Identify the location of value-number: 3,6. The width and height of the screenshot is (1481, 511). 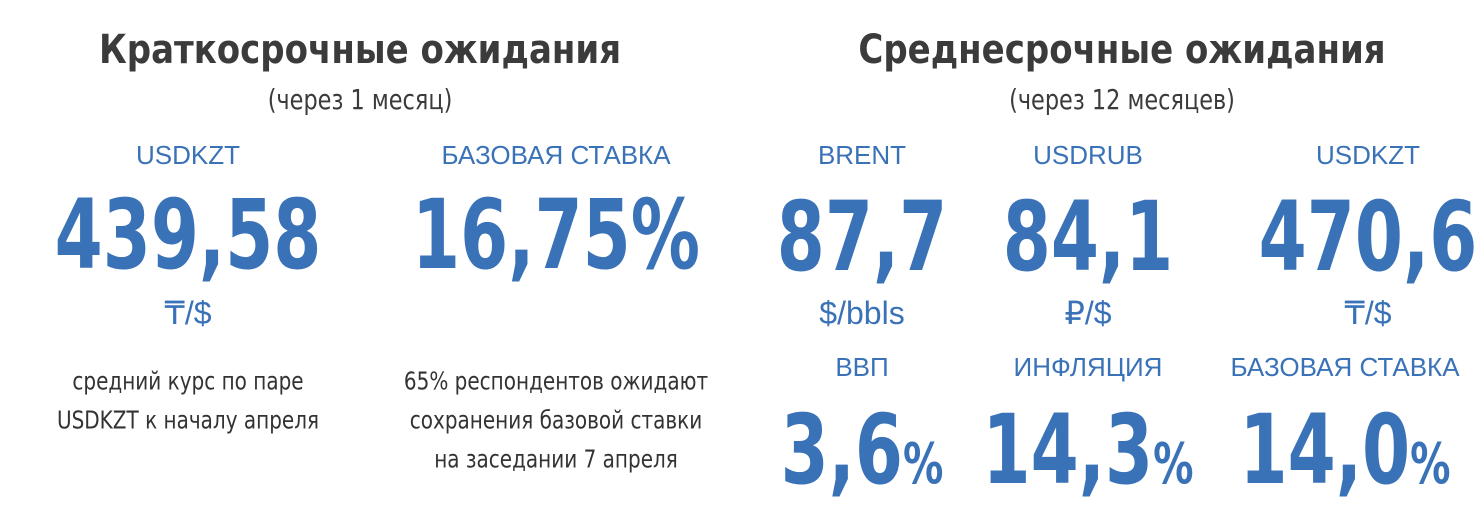
(842, 450).